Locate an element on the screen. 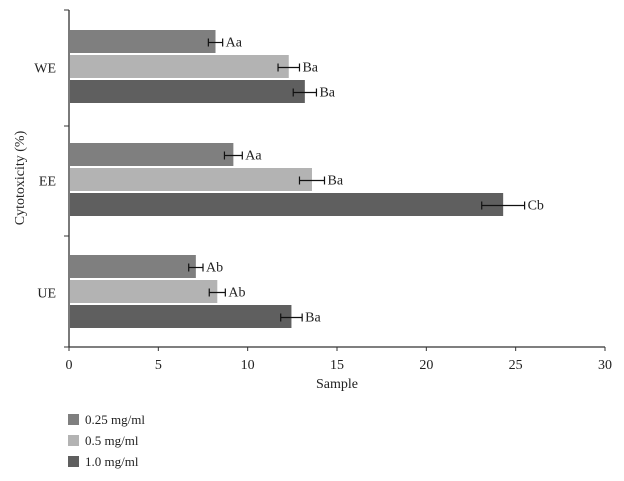  category-label: EE is located at coordinates (47, 182).